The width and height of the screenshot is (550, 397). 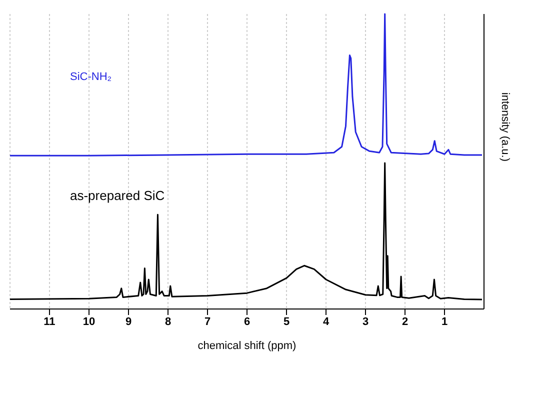 What do you see at coordinates (207, 322) in the screenshot?
I see `x-tick-label: 7` at bounding box center [207, 322].